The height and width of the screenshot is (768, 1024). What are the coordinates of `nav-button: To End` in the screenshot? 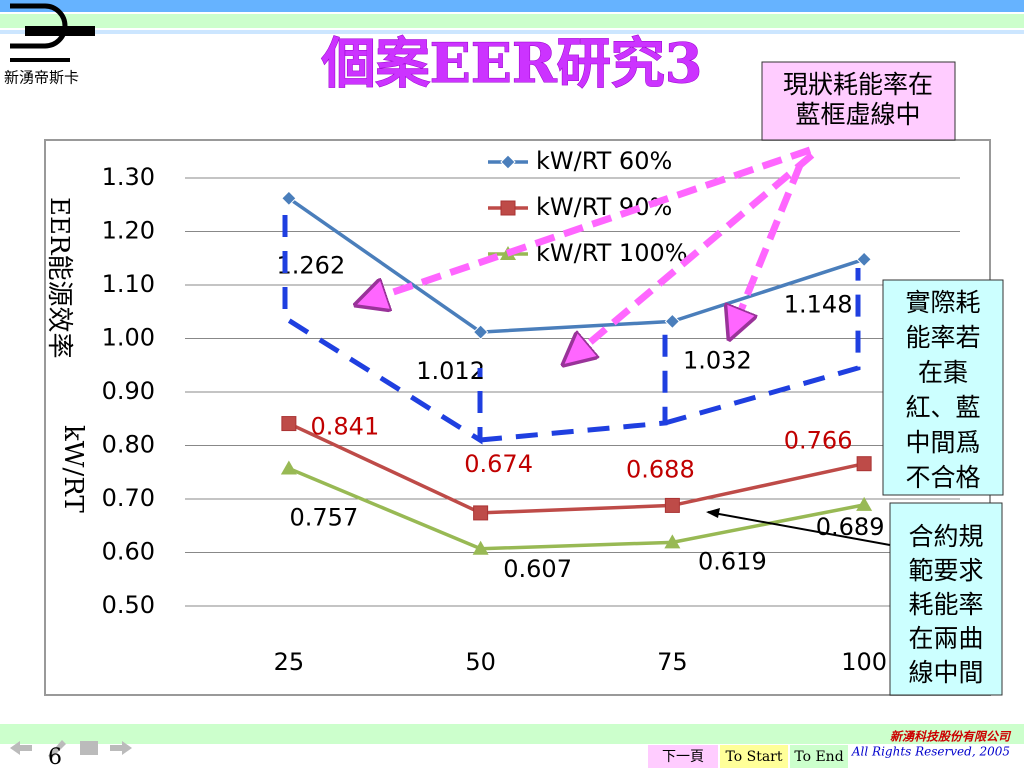 It's located at (818, 757).